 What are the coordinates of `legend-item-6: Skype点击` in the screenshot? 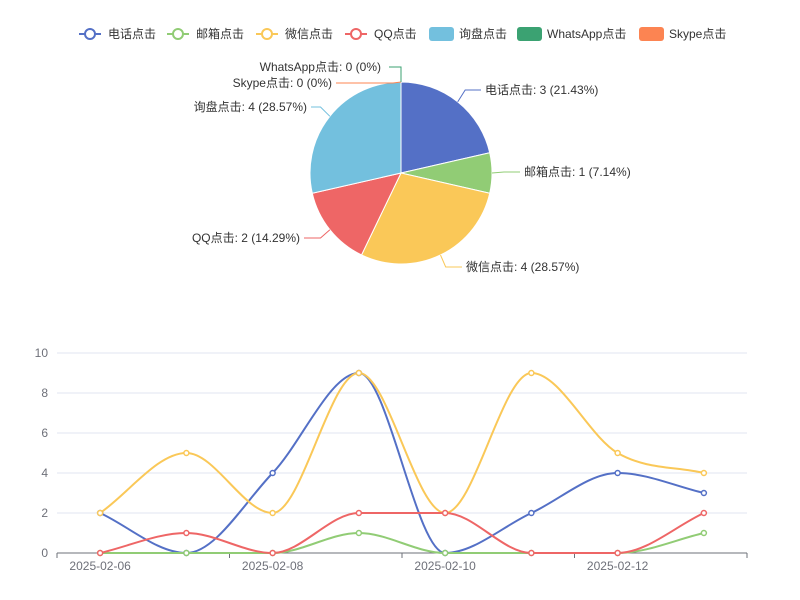 It's located at (682, 34).